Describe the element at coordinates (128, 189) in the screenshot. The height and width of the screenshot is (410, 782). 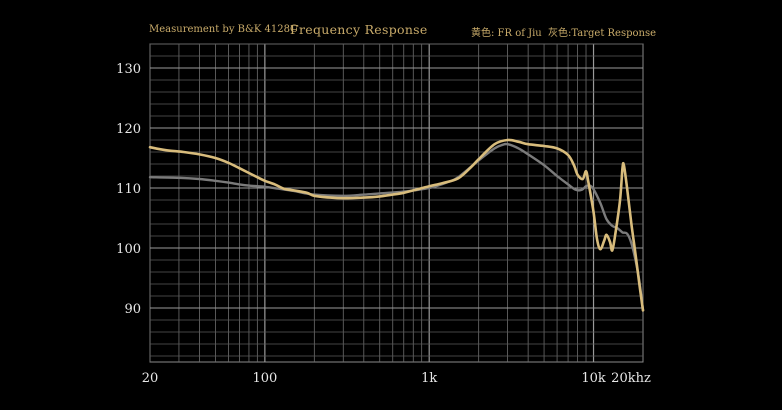
I see `y-tick-label: 110` at that location.